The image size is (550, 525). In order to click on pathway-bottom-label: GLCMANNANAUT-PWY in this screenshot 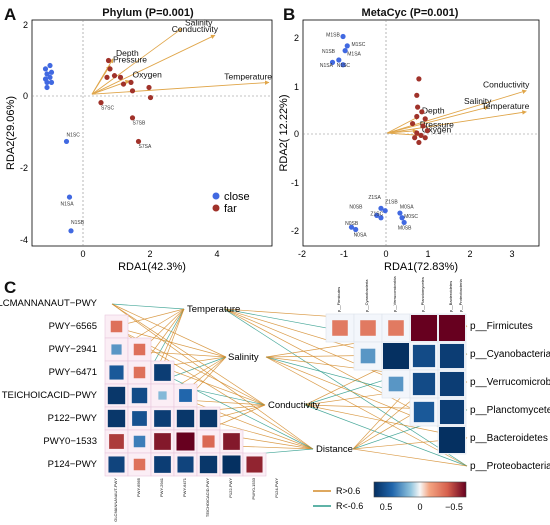, I will do `click(115, 500)`.